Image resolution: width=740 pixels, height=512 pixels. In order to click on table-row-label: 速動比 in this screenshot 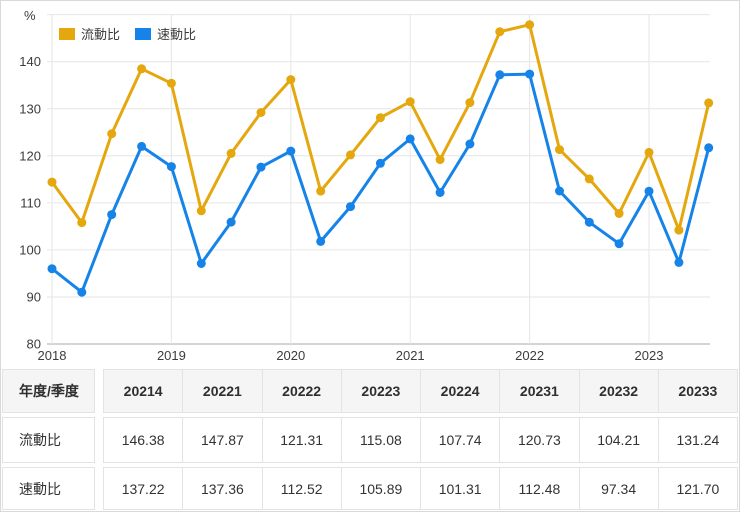, I will do `click(48, 488)`.